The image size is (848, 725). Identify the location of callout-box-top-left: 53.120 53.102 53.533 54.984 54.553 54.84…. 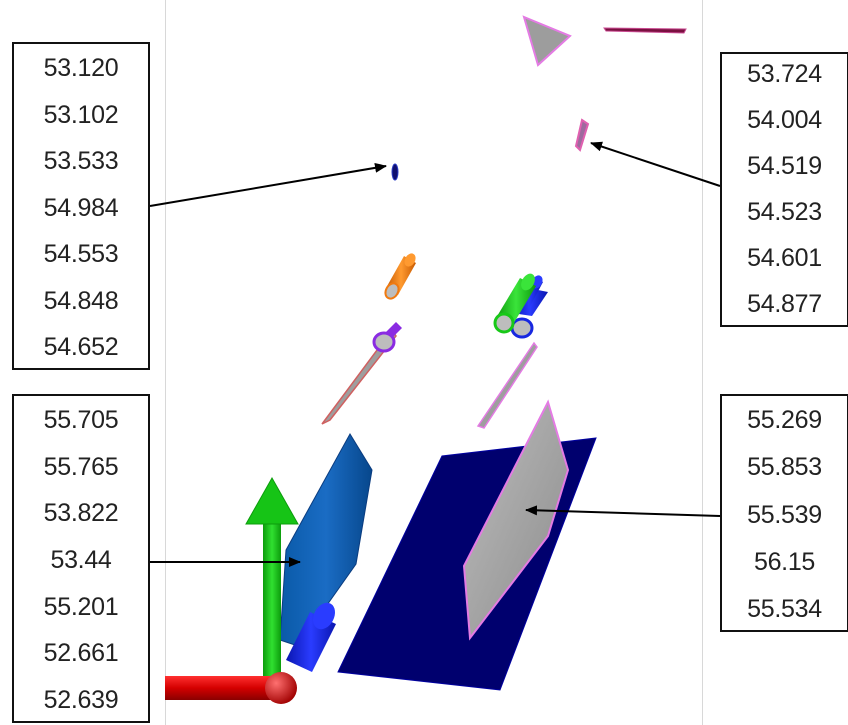
(81, 206).